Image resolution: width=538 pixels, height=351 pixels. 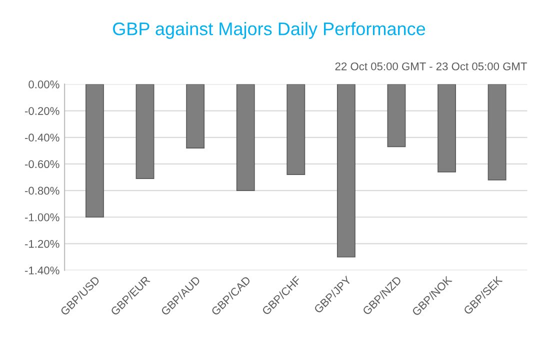 I want to click on chart-title: GBP against Majors Daily Performance, so click(x=269, y=30).